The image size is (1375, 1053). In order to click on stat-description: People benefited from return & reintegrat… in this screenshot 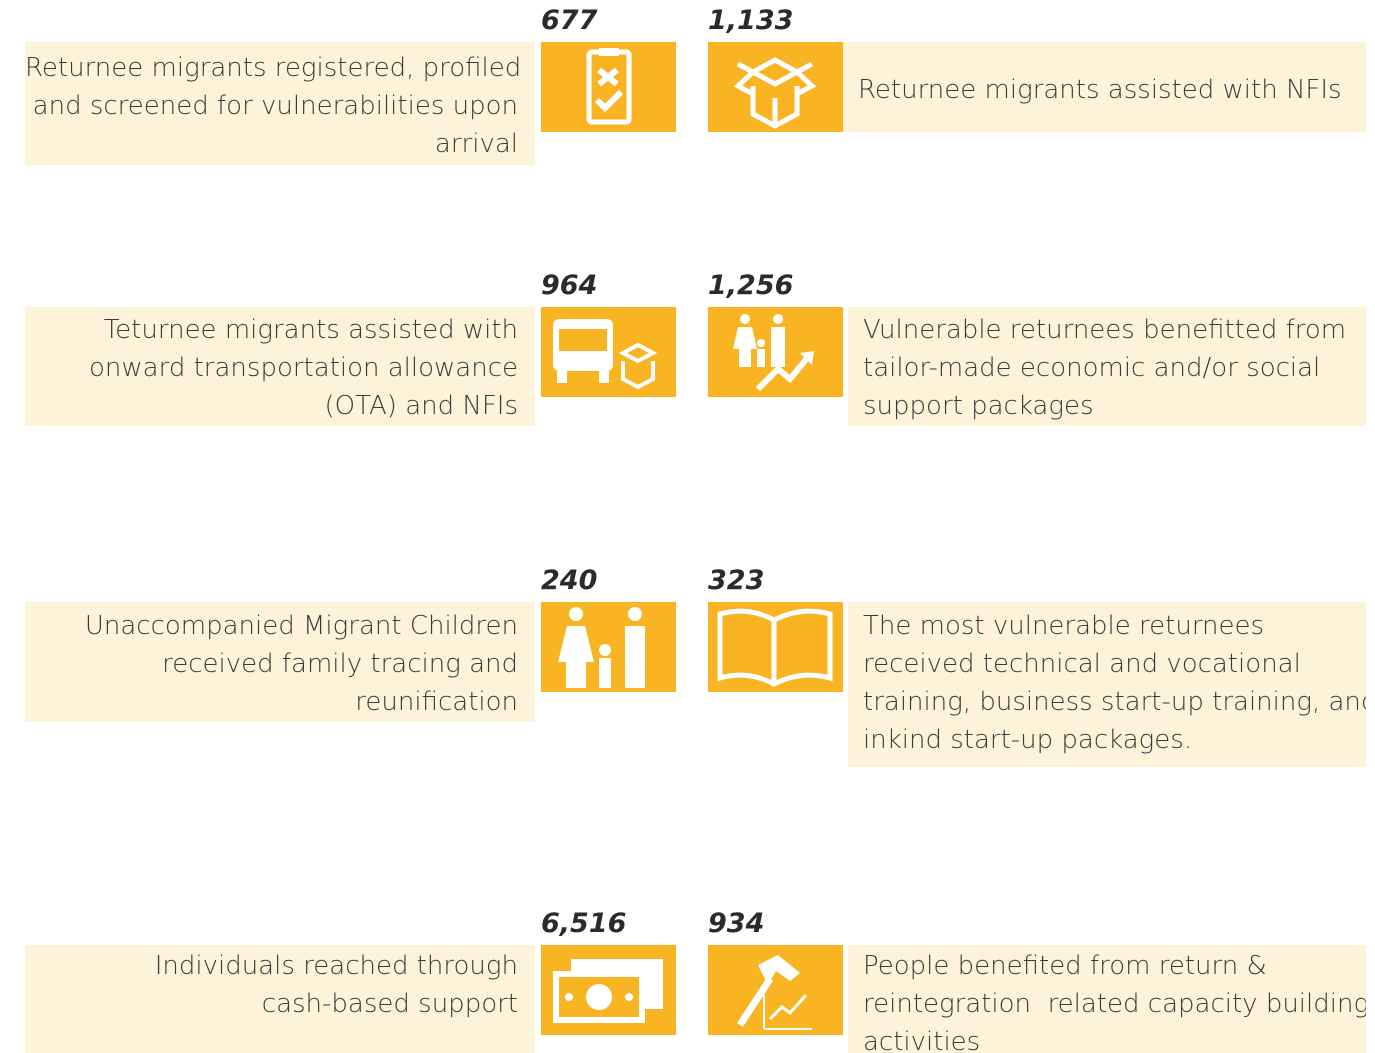, I will do `click(1107, 999)`.